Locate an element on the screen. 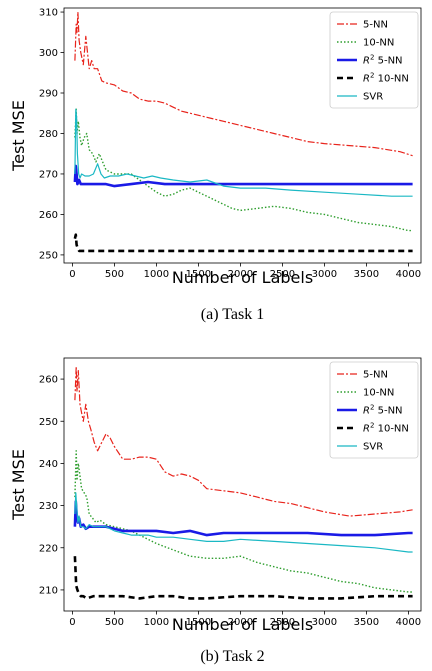 Image resolution: width=432 pixels, height=671 pixels. y-tick-label: 280 is located at coordinates (48, 134).